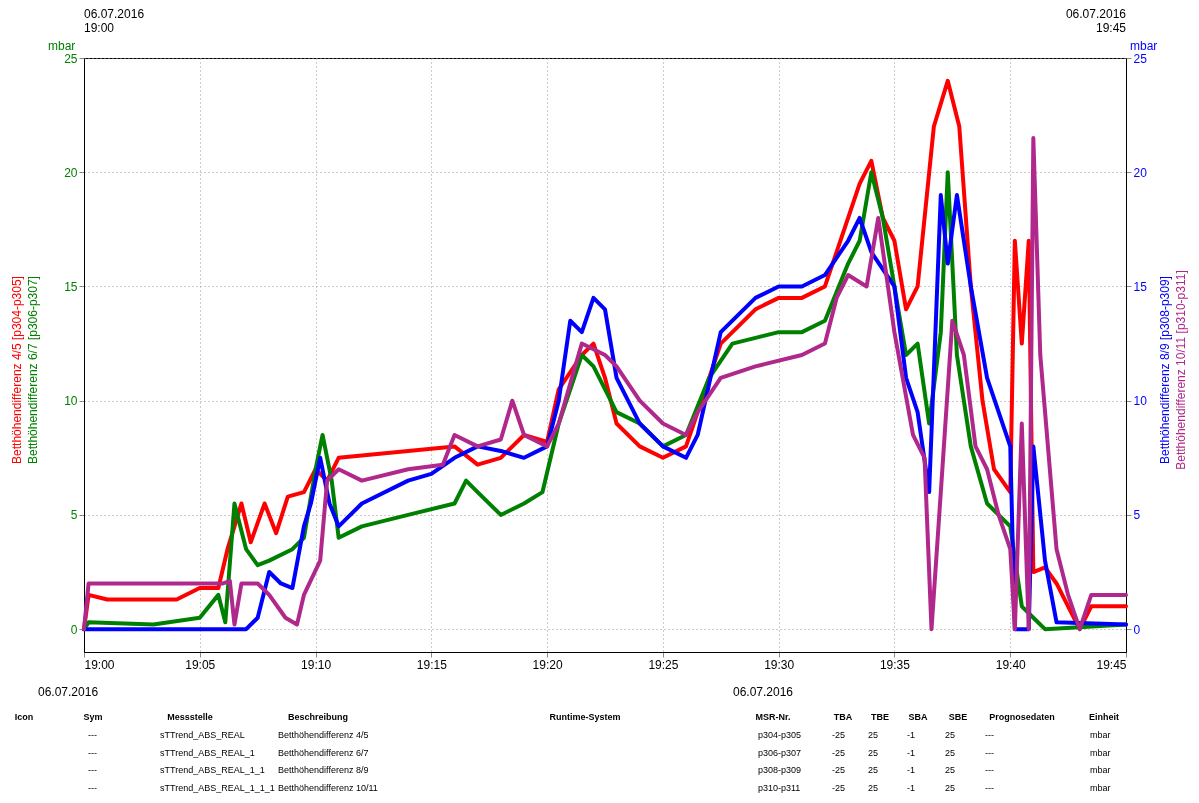 The image size is (1199, 803). What do you see at coordinates (202, 735) in the screenshot?
I see `text: sTTrend_ABS_REAL` at bounding box center [202, 735].